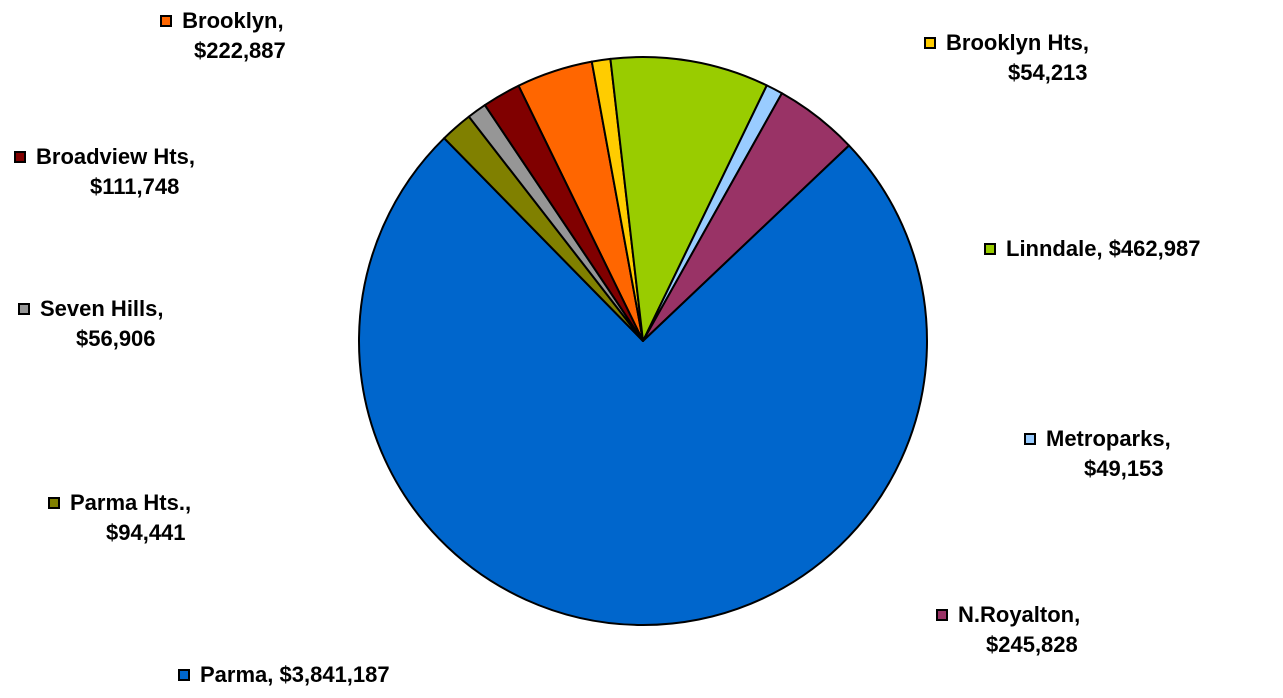 This screenshot has width=1283, height=698. What do you see at coordinates (112, 156) in the screenshot?
I see `label-broadview-hts-name: Broadview Hts` at bounding box center [112, 156].